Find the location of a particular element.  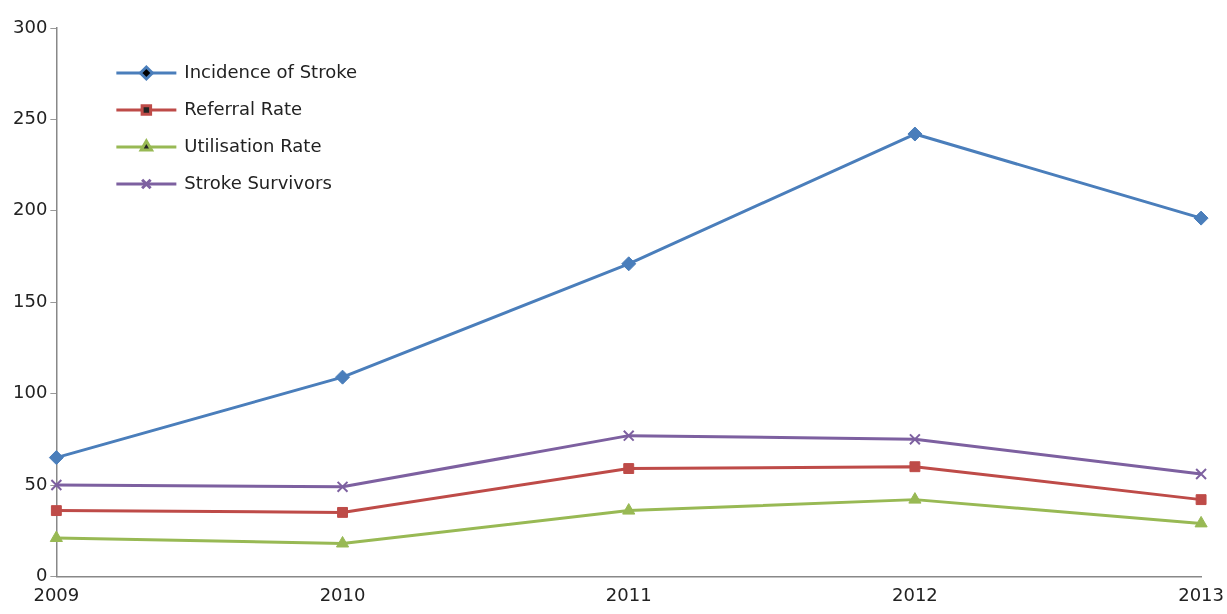

legend-label: Referral Rate is located at coordinates (243, 108).